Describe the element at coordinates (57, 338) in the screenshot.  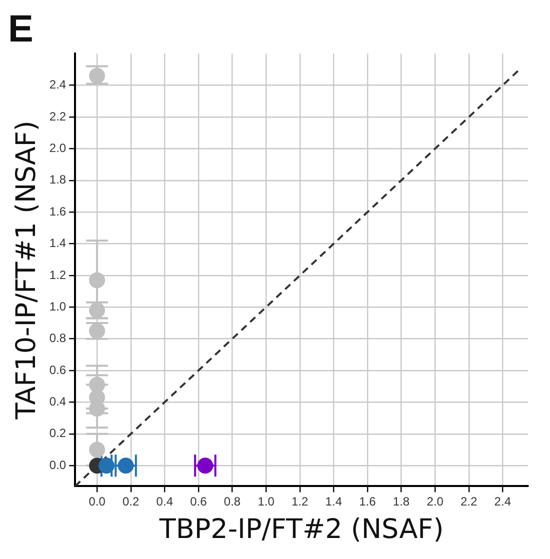
I see `y-tick-label: 0.8` at that location.